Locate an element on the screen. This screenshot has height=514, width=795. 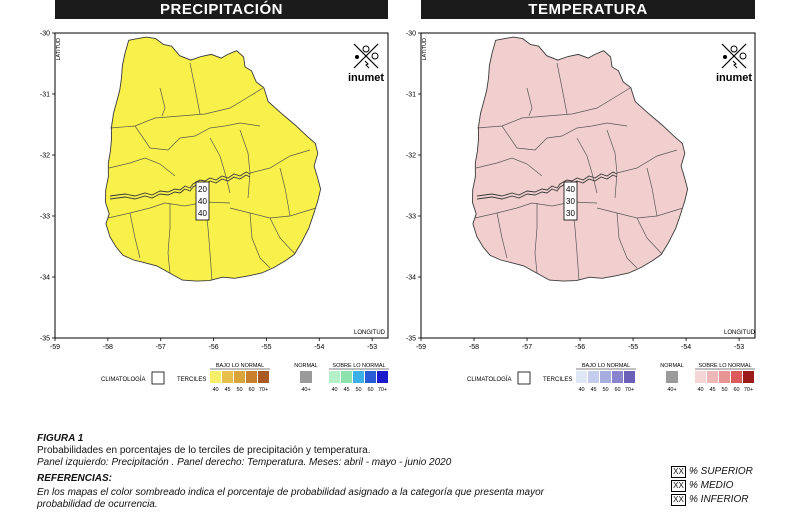
terciles-label: TERCILES is located at coordinates (191, 380).